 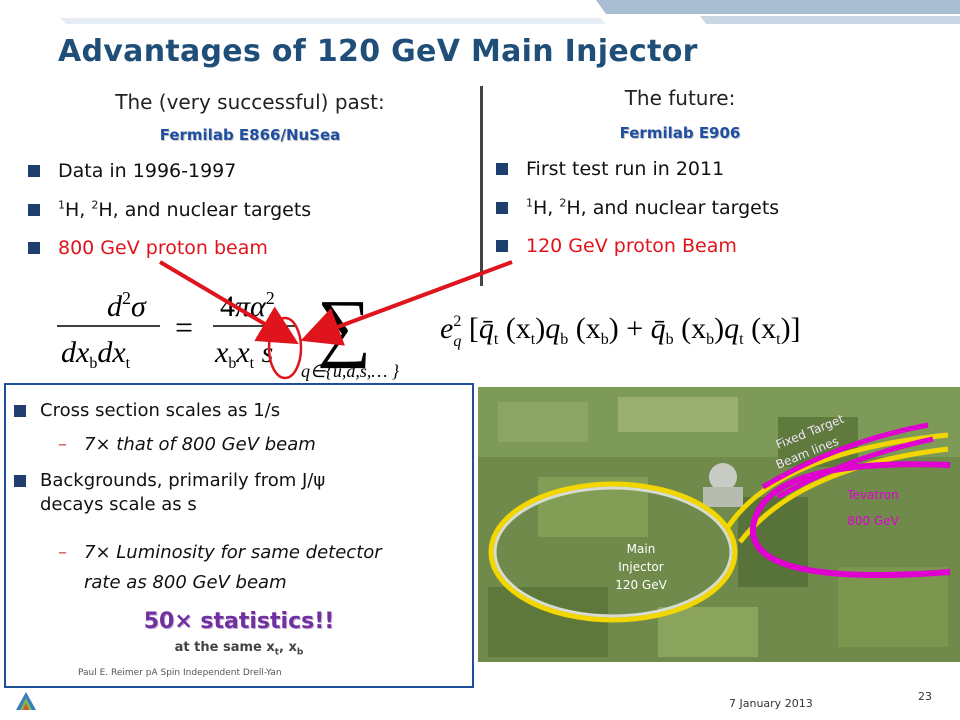 What do you see at coordinates (350, 371) in the screenshot?
I see `formula-sum-index: q∈{u,d,s,… }` at bounding box center [350, 371].